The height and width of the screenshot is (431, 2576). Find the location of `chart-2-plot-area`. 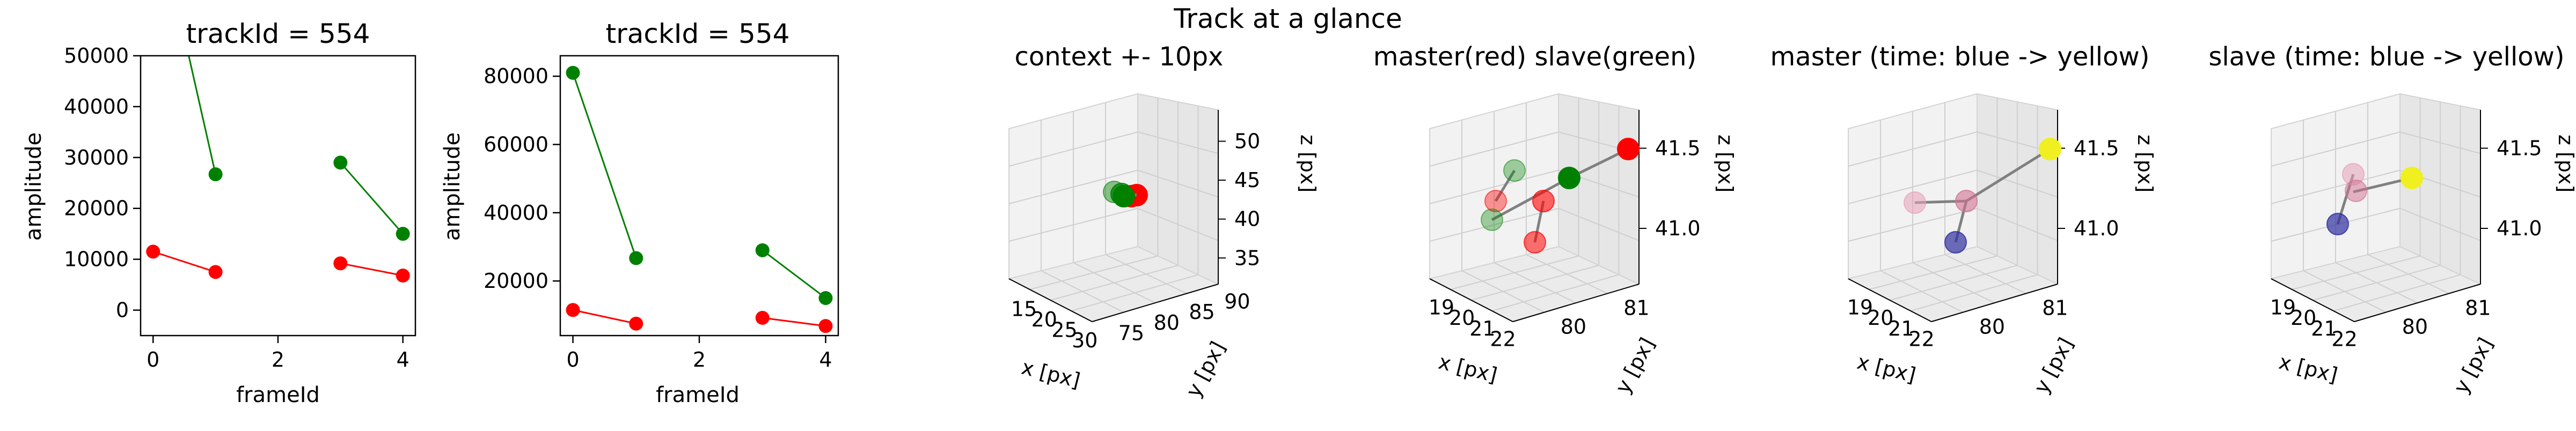

chart-2-plot-area is located at coordinates (699, 196).